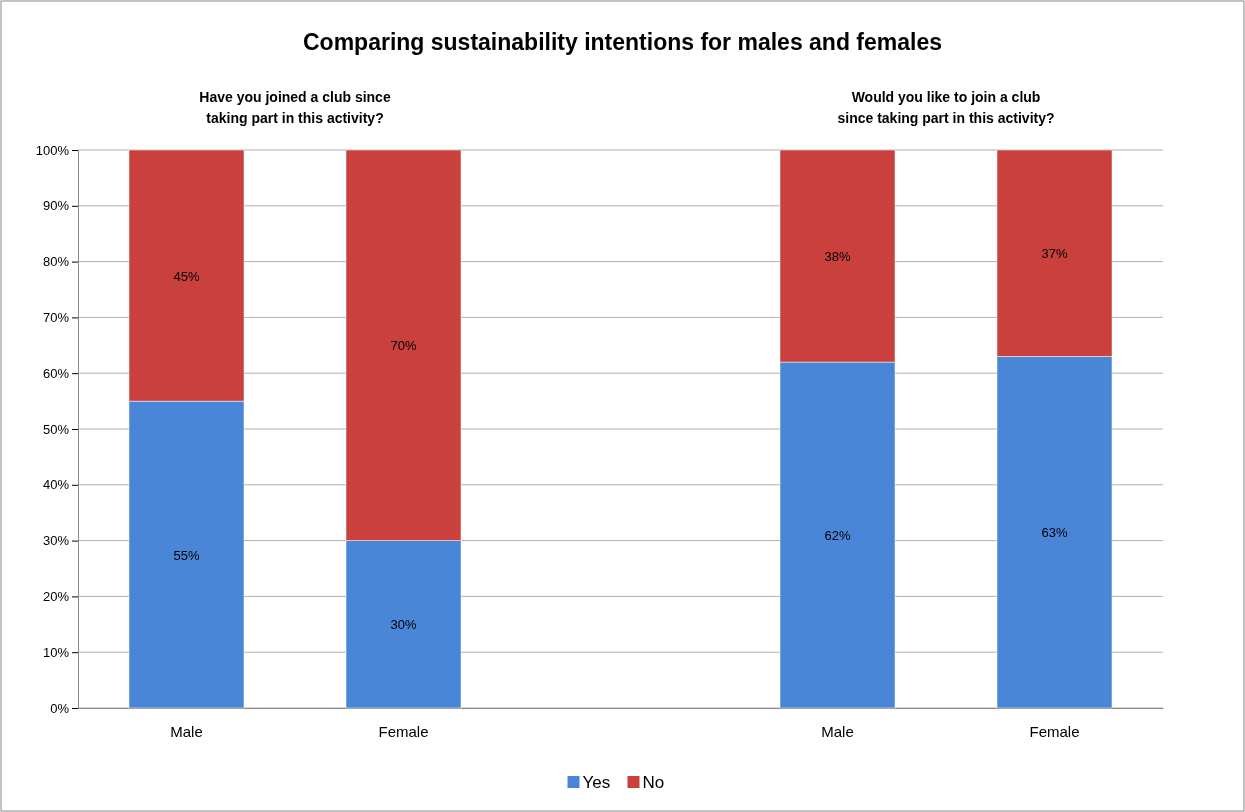 The width and height of the screenshot is (1245, 812). I want to click on y-tick-label: 70%, so click(56, 318).